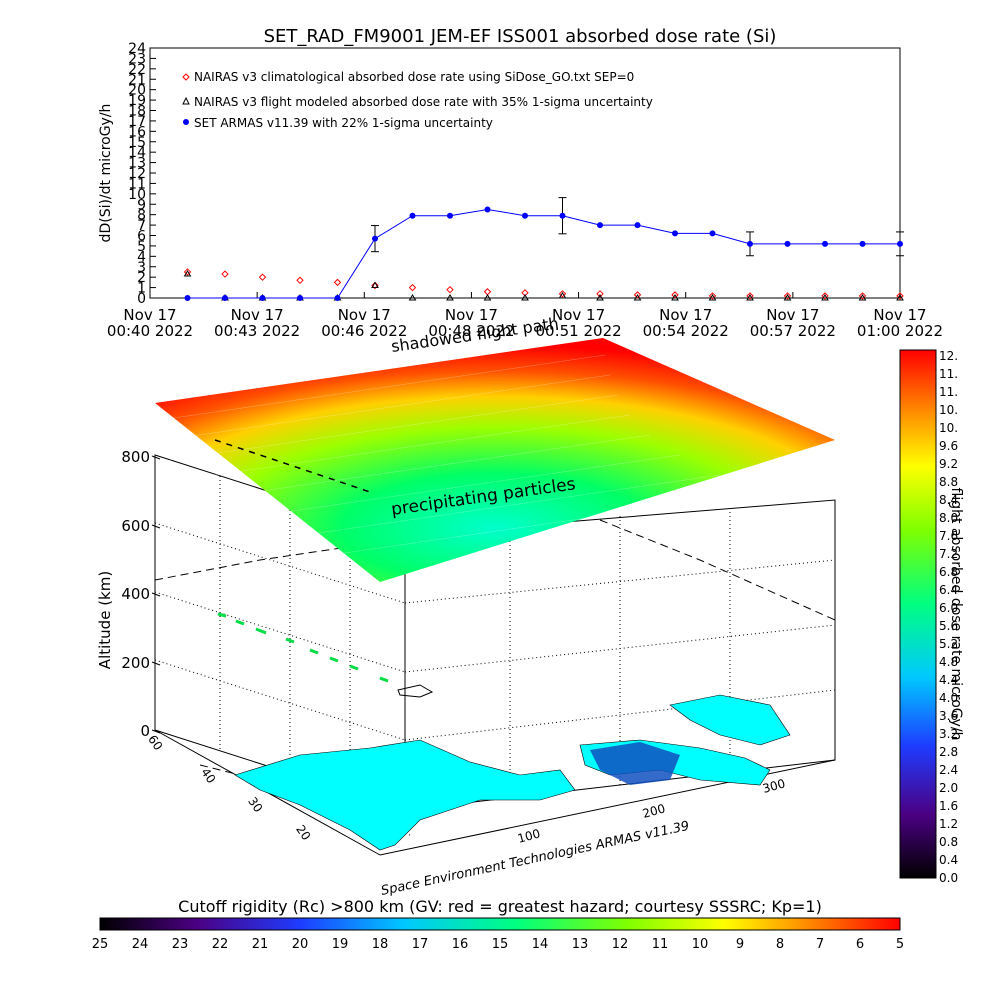  I want to click on cutoff-rigidity-label: 23, so click(180, 944).